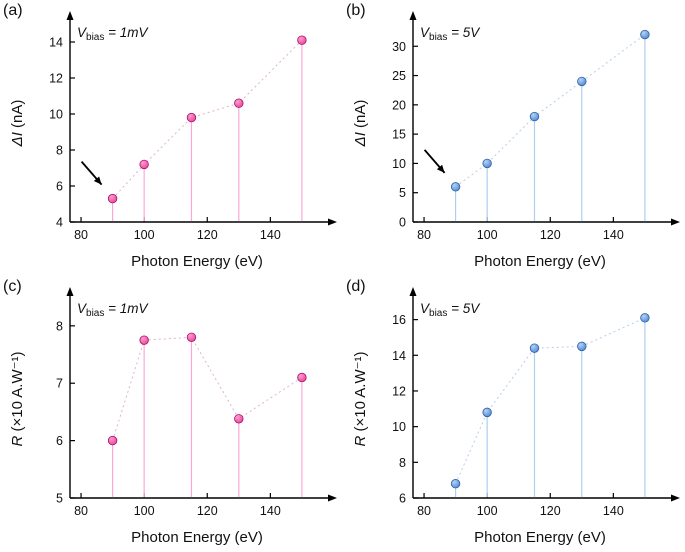  What do you see at coordinates (356, 10) in the screenshot?
I see `panel-label-b: (b)` at bounding box center [356, 10].